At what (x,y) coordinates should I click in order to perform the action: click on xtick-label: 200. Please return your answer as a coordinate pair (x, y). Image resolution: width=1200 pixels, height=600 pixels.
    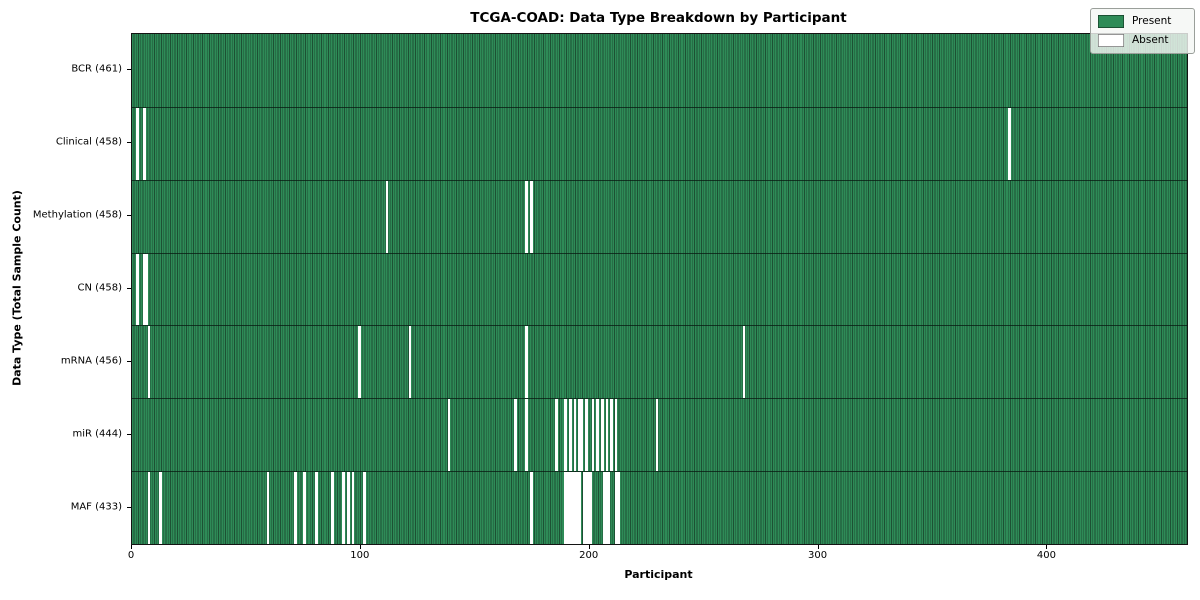
    Looking at the image, I should click on (589, 555).